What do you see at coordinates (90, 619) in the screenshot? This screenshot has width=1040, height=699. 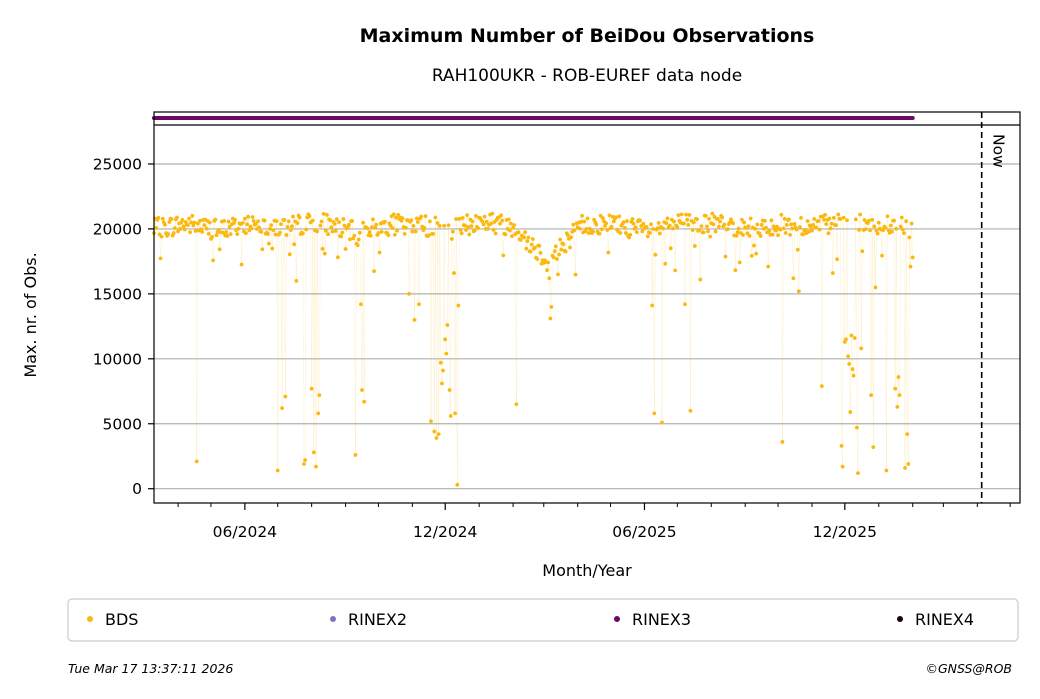 I see `legend-marker-bds` at bounding box center [90, 619].